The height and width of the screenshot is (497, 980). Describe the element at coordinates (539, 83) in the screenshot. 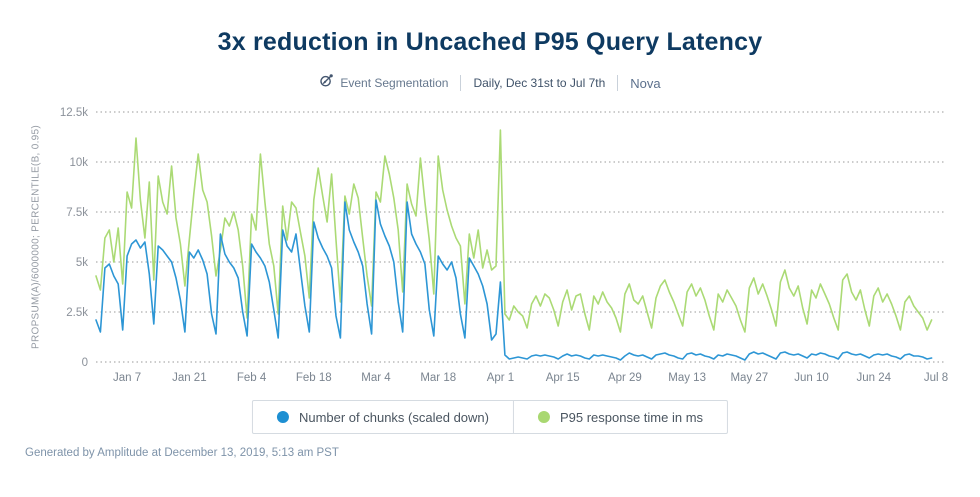

I see `date-range-label: Daily, Dec 31st to Jul 7th` at that location.